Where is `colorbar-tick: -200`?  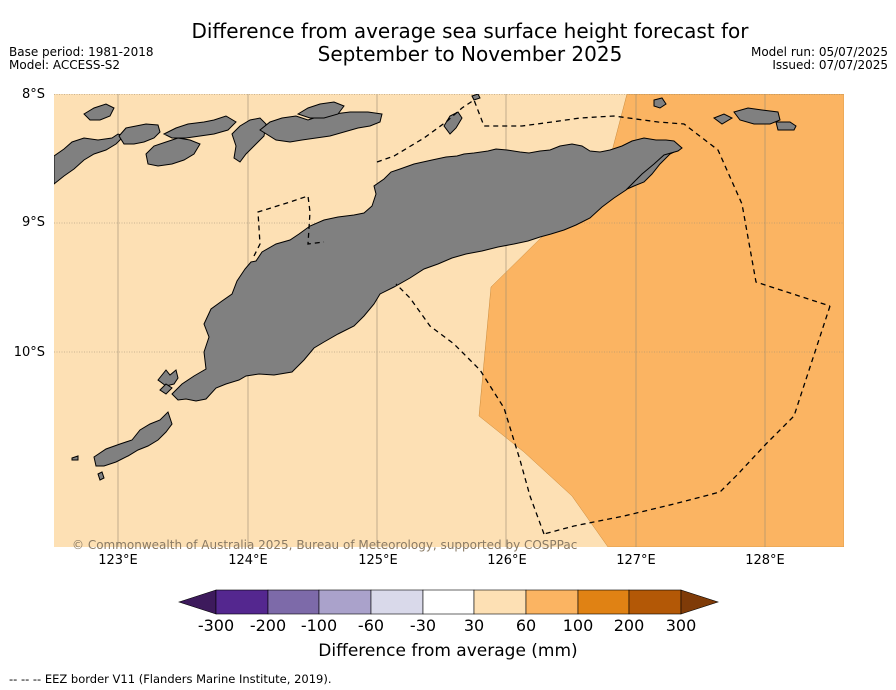 colorbar-tick: -200 is located at coordinates (268, 625).